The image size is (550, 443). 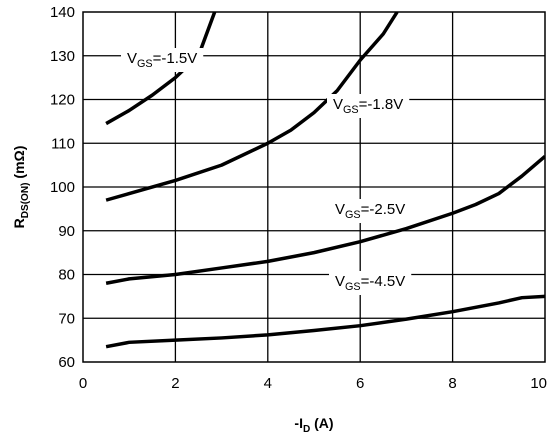 What do you see at coordinates (452, 383) in the screenshot?
I see `x-tick-label: 8` at bounding box center [452, 383].